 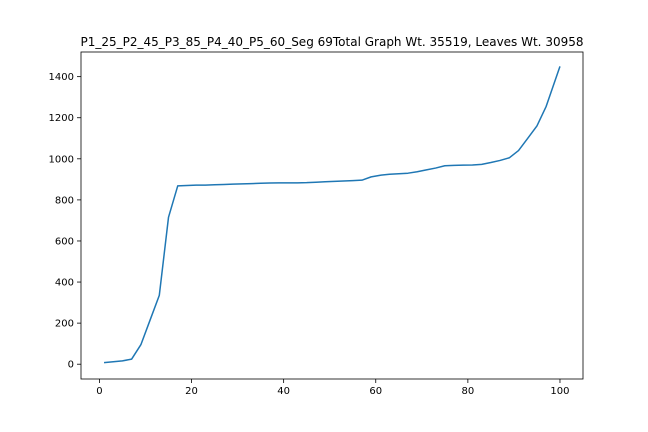 I want to click on y-tick-label-400: 400, so click(x=64, y=283).